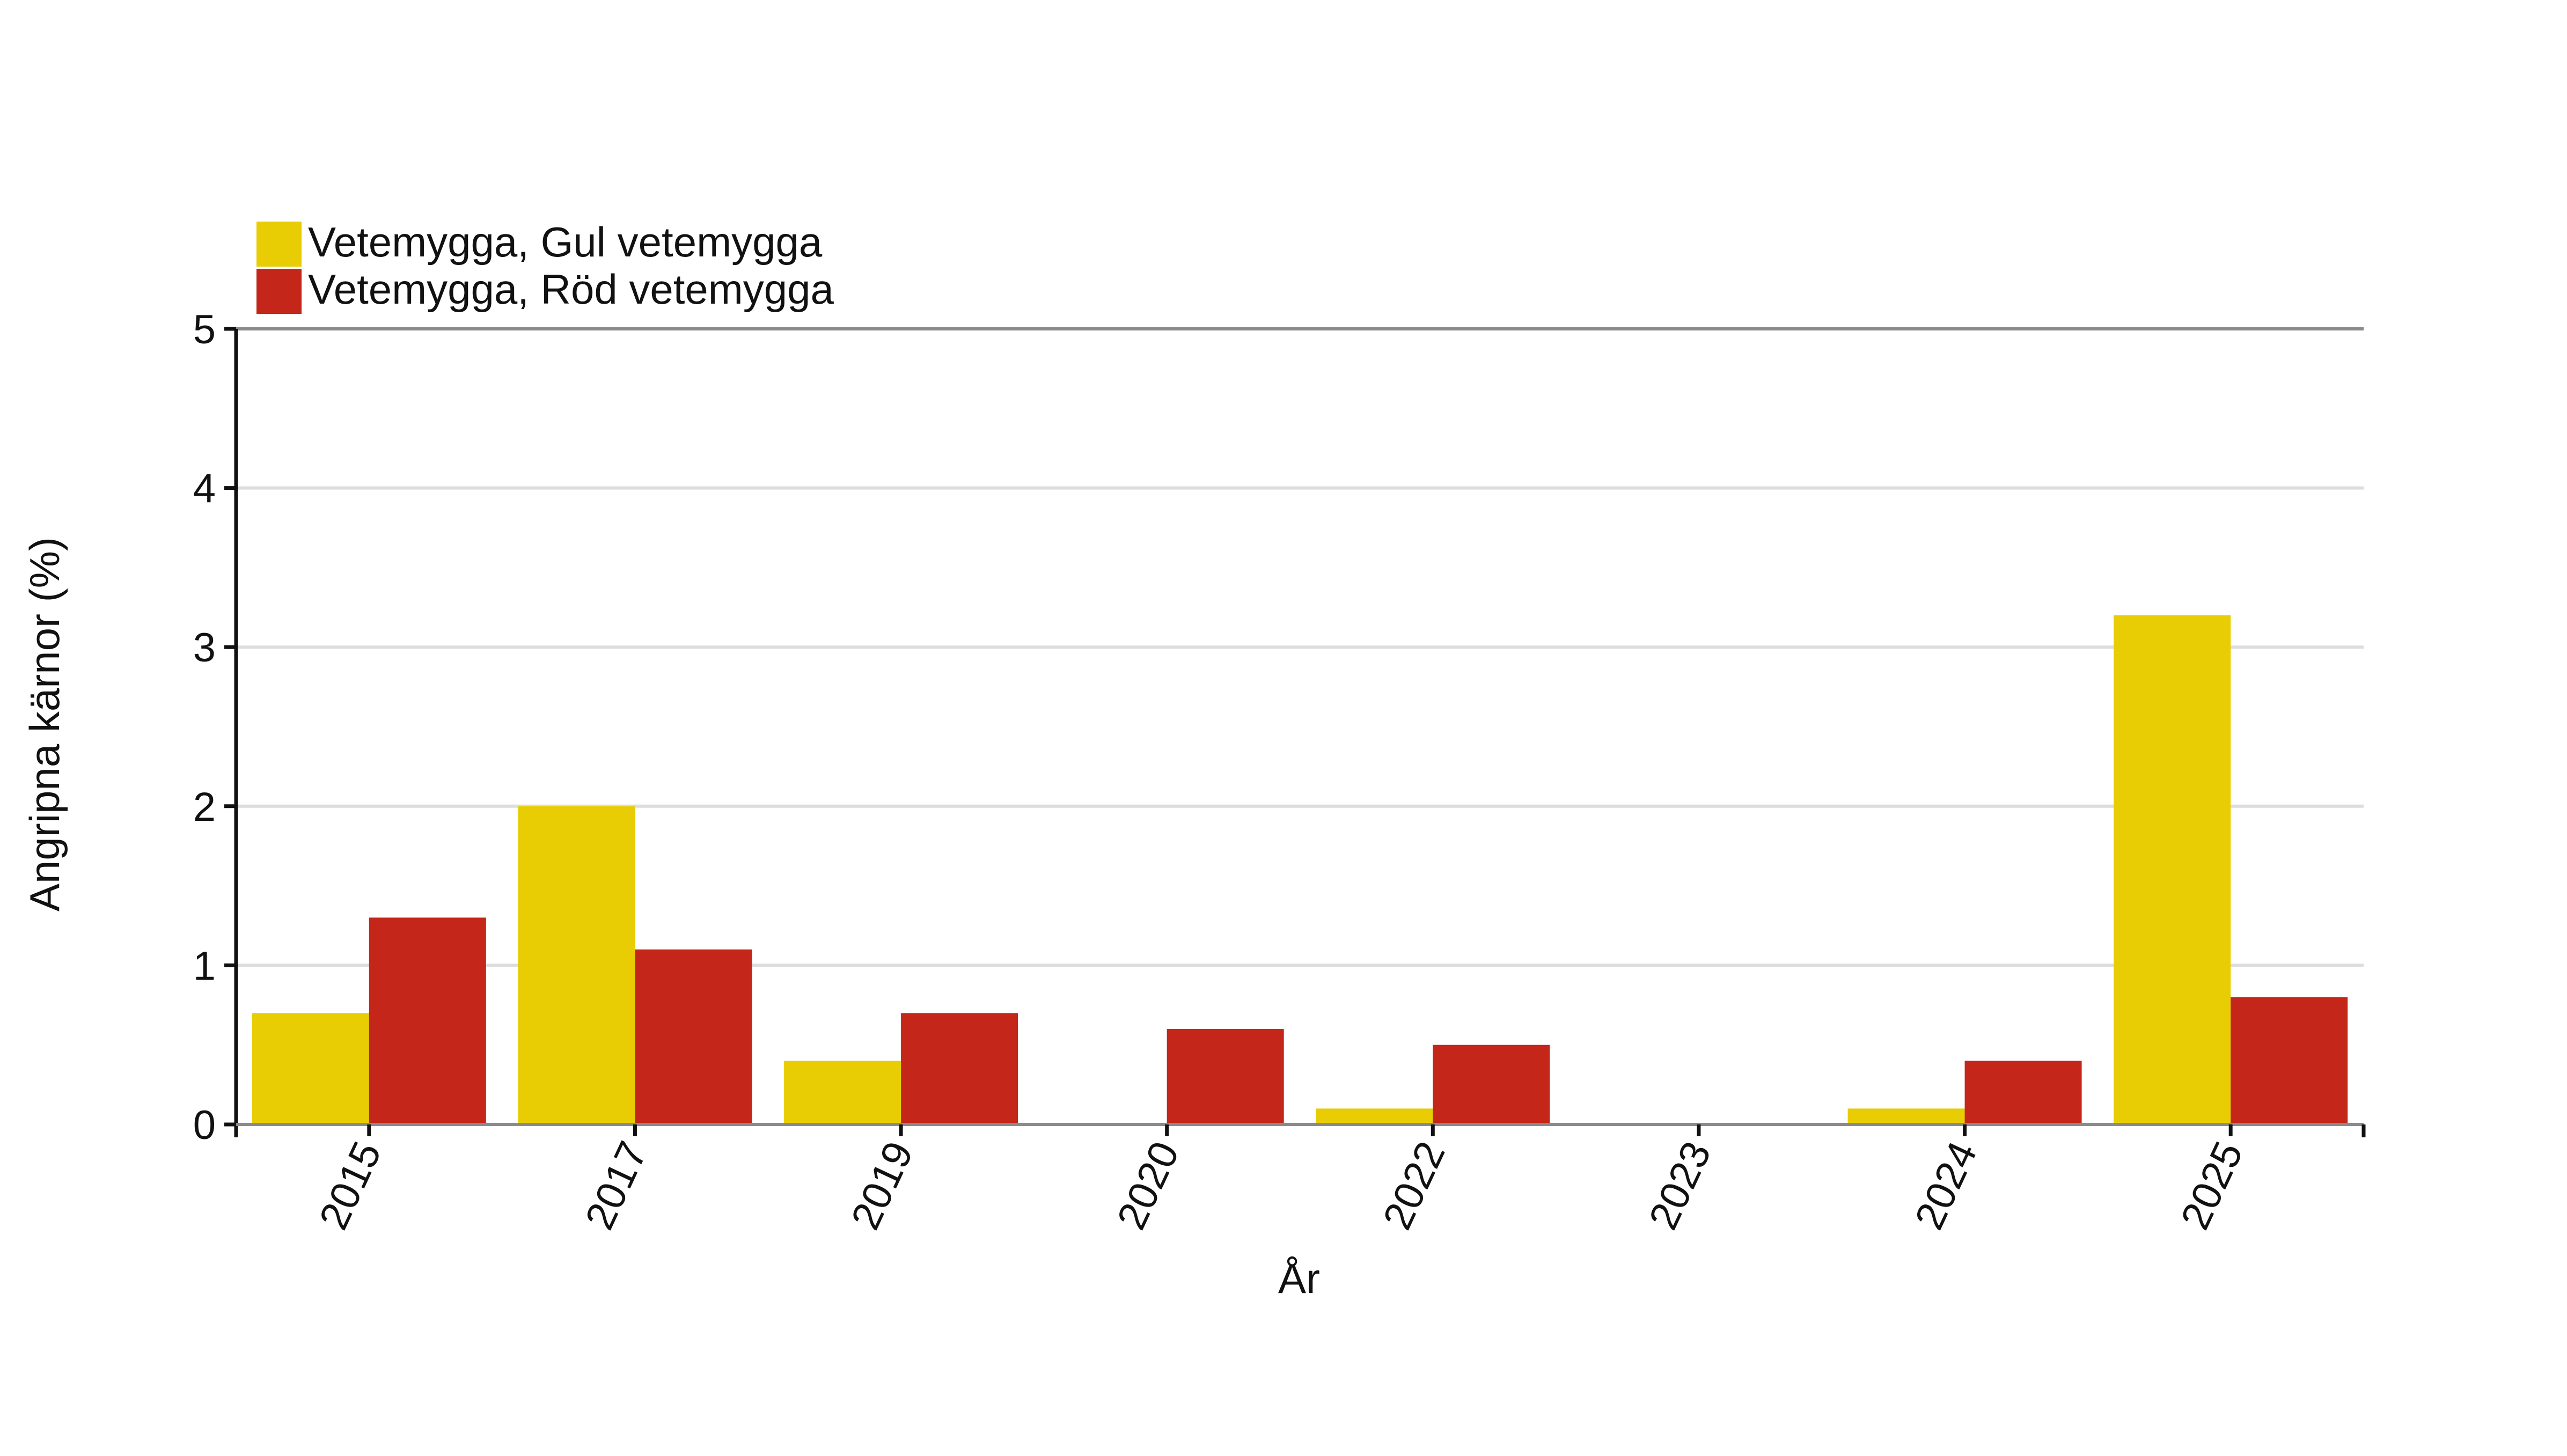 The height and width of the screenshot is (1456, 2567). What do you see at coordinates (882, 1185) in the screenshot?
I see `x-tick-label-2019: 2019` at bounding box center [882, 1185].